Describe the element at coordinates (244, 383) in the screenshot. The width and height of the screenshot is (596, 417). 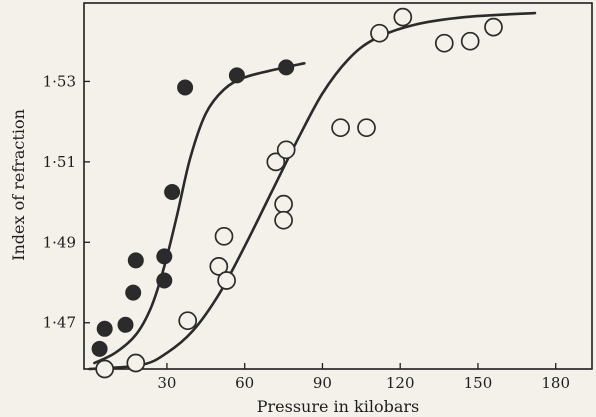
I see `x-tick-label: 60` at that location.